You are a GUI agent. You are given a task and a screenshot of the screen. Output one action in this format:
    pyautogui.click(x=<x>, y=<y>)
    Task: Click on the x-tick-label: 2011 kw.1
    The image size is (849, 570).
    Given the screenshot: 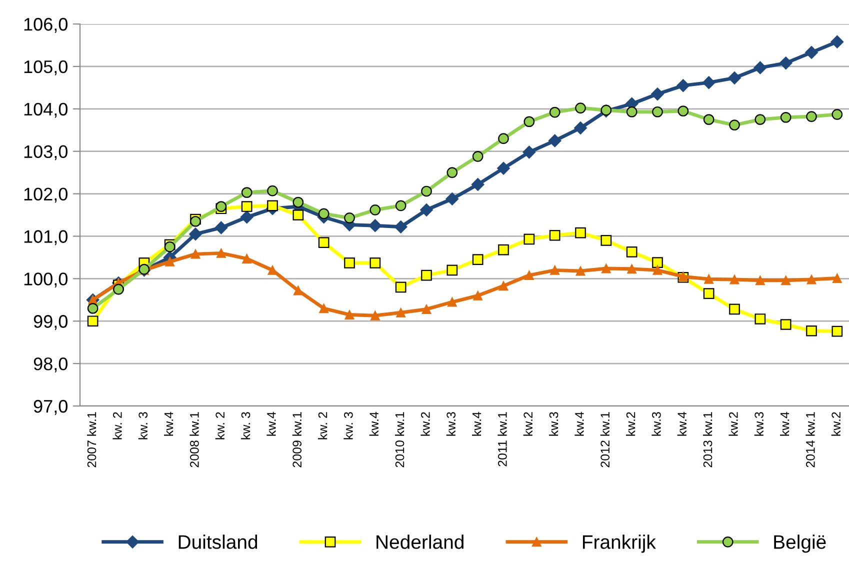 What is the action you would take?
    pyautogui.click(x=502, y=439)
    